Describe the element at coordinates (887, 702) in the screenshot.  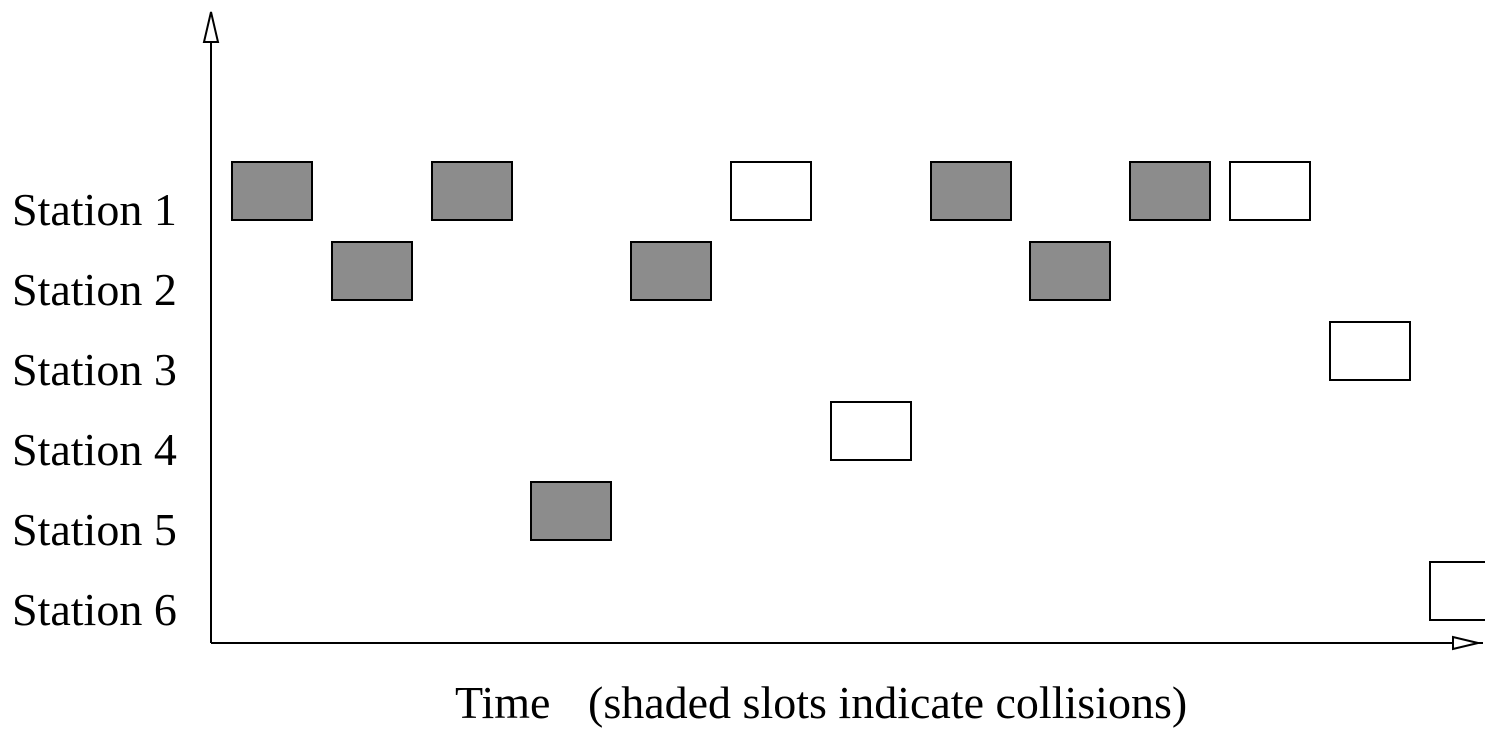
I see `caption-note: (shaded slots indicate collisions)` at that location.